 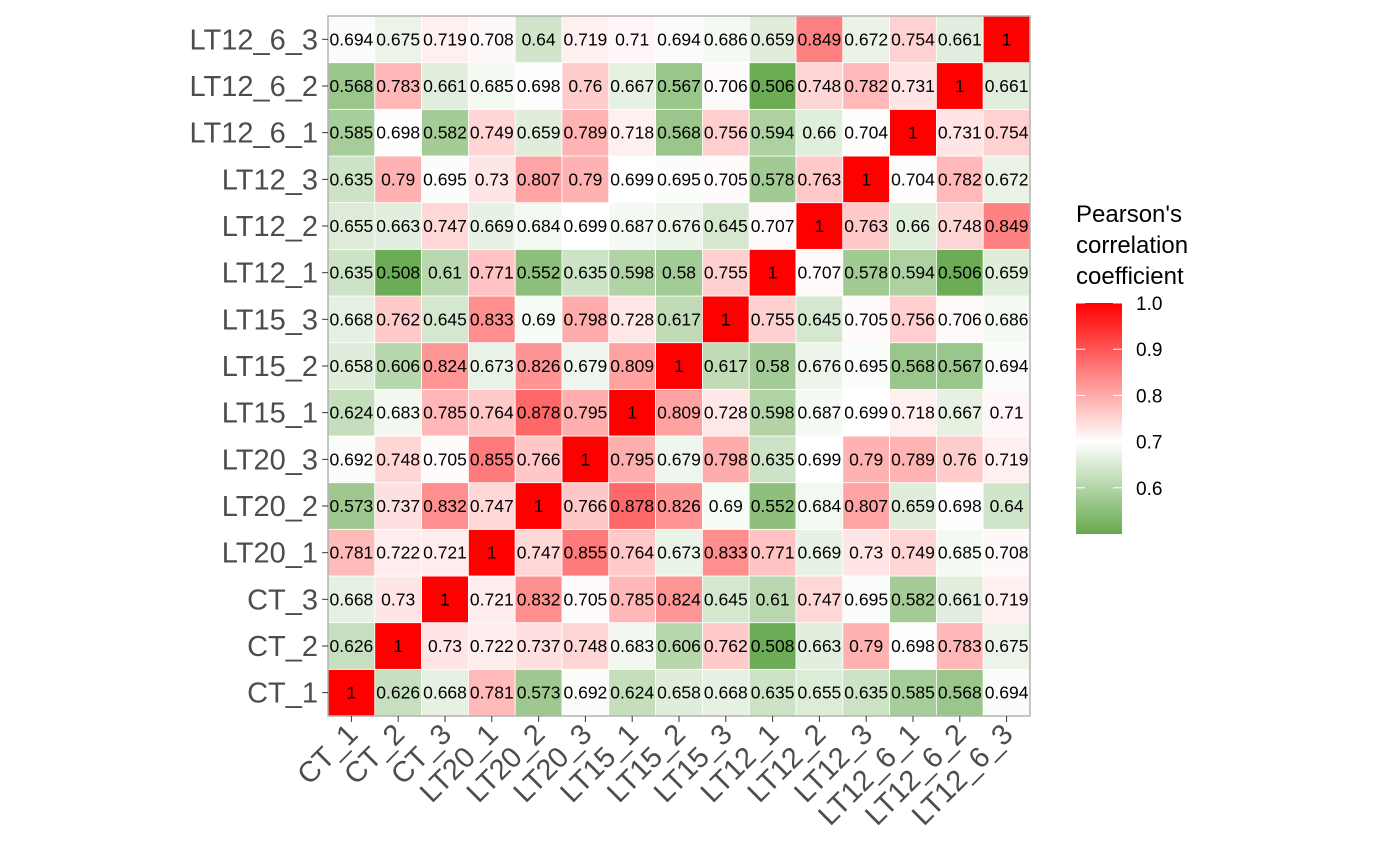 What do you see at coordinates (492, 319) in the screenshot?
I see `cell-value-label: 0.833` at bounding box center [492, 319].